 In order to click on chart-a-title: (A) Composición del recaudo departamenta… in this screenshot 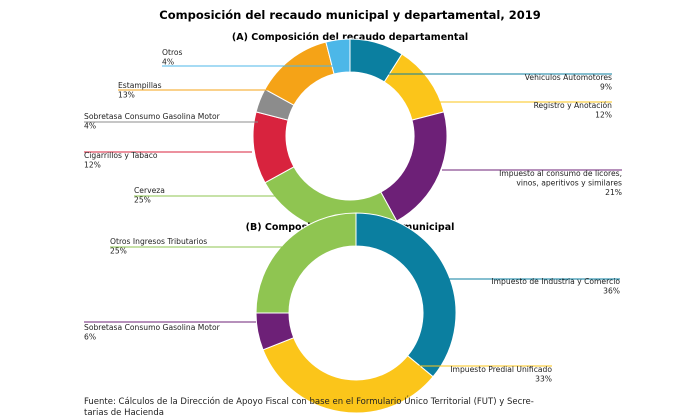, I will do `click(350, 37)`.